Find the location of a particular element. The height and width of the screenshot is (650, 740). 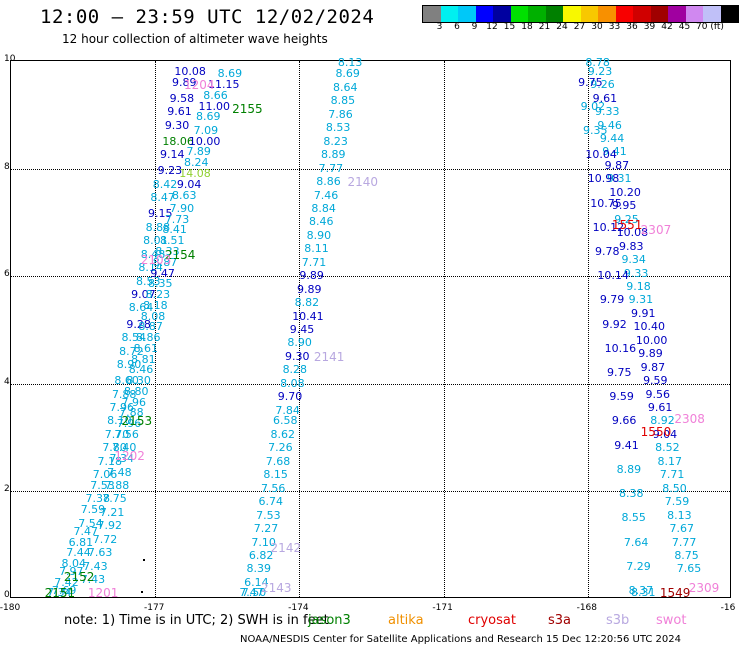

wave-height-value: 8.13 is located at coordinates (350, 62).